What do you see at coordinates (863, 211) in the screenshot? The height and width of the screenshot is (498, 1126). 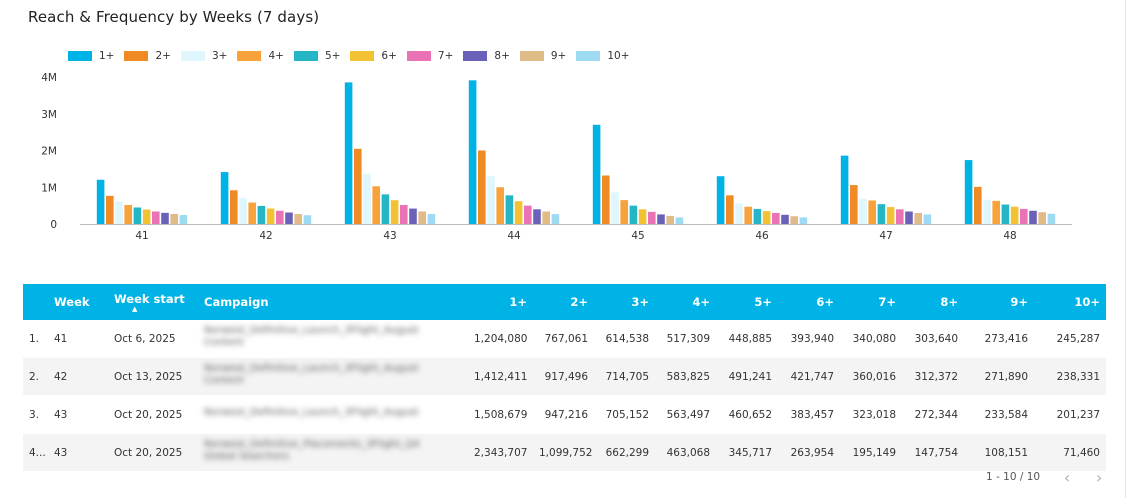 I see `bar-week-47-freq-3plus` at bounding box center [863, 211].